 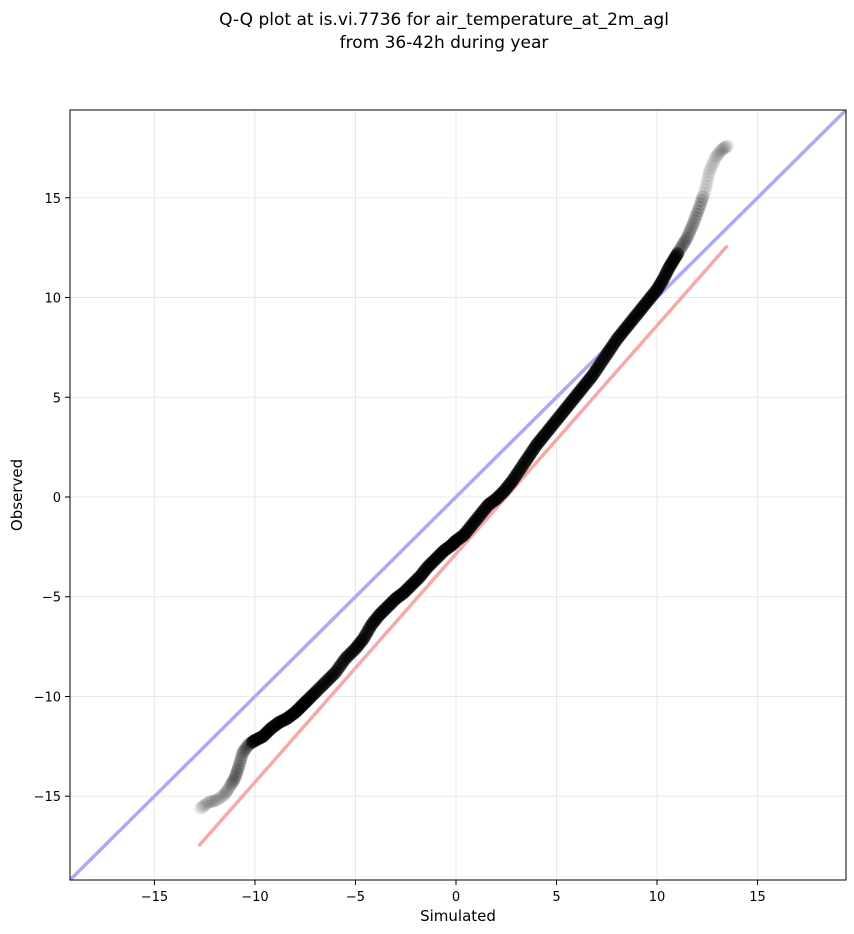 What do you see at coordinates (355, 897) in the screenshot?
I see `x-tick-label-2: −5` at bounding box center [355, 897].